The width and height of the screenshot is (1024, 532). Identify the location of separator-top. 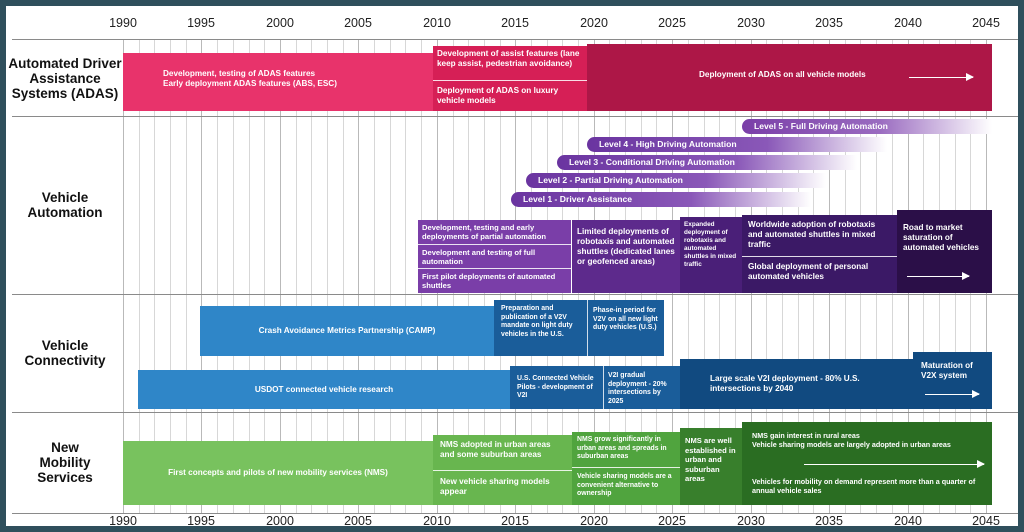
(515, 39).